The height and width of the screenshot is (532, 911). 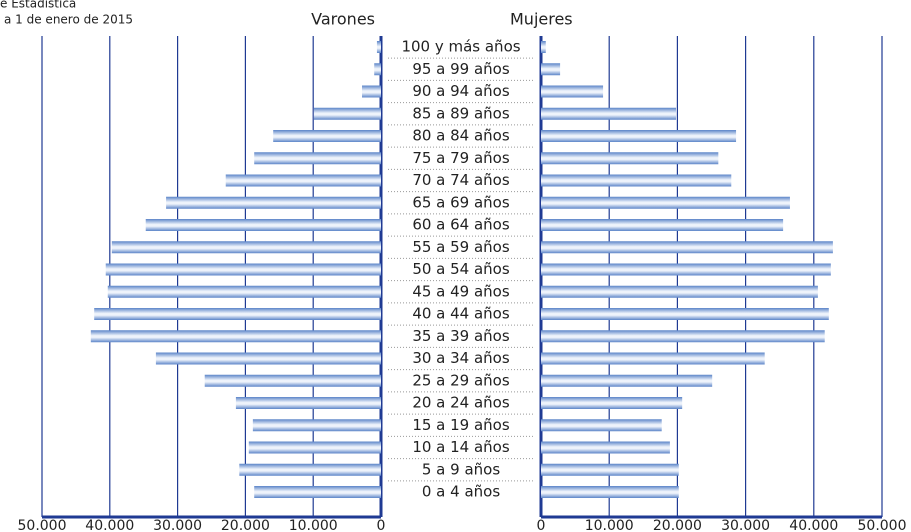 What do you see at coordinates (461, 447) in the screenshot?
I see `category-label: 10 a 14 años` at bounding box center [461, 447].